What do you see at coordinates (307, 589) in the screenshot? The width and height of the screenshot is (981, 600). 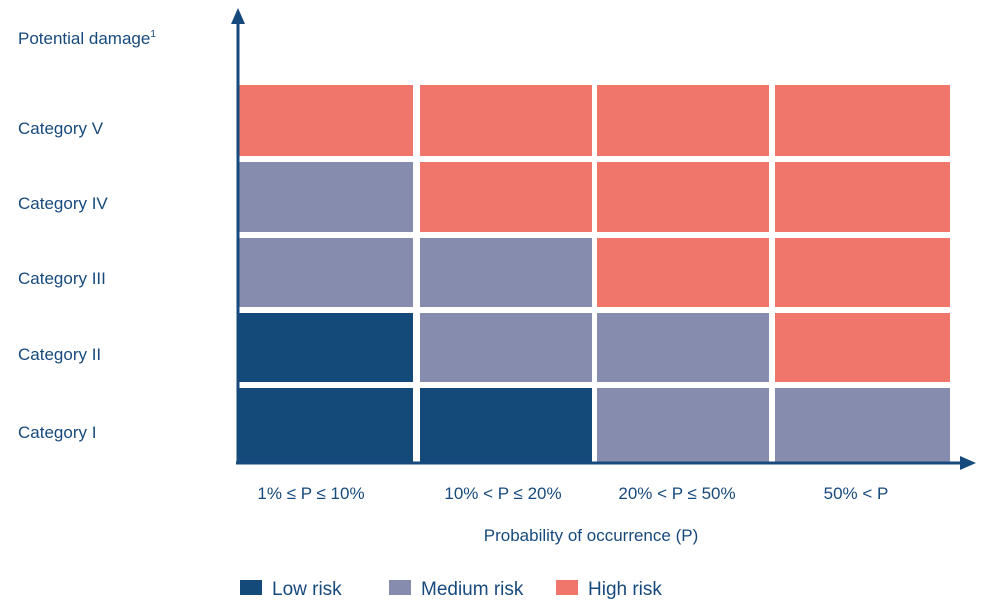 I see `legend-label-low: Low risk` at bounding box center [307, 589].